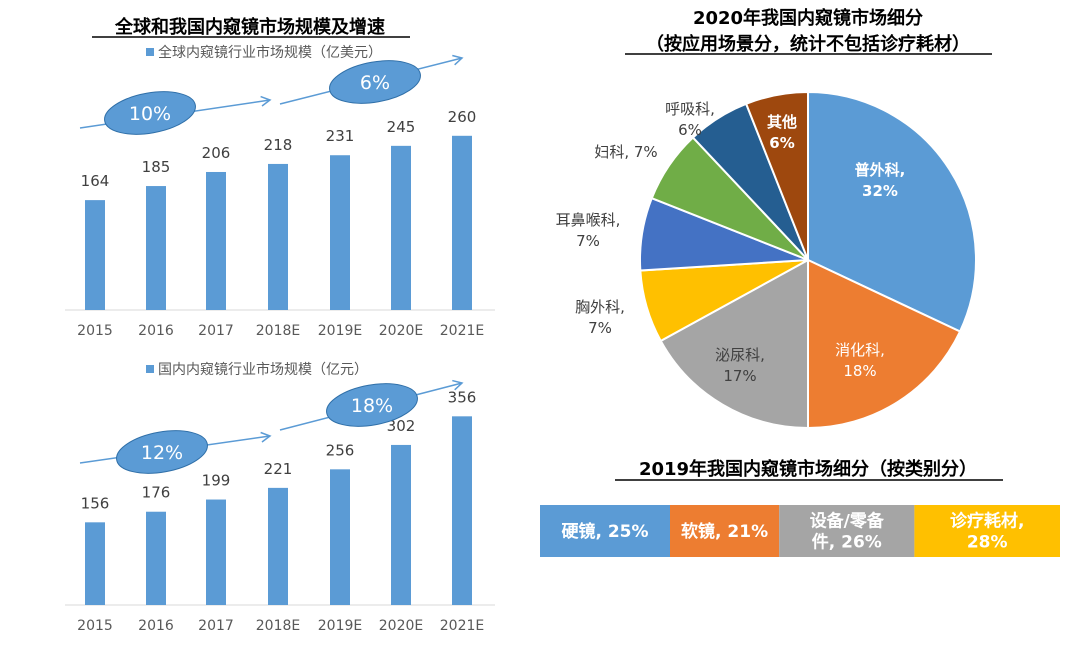 The height and width of the screenshot is (650, 1080). I want to click on chart1-tick-label: 2017, so click(216, 331).